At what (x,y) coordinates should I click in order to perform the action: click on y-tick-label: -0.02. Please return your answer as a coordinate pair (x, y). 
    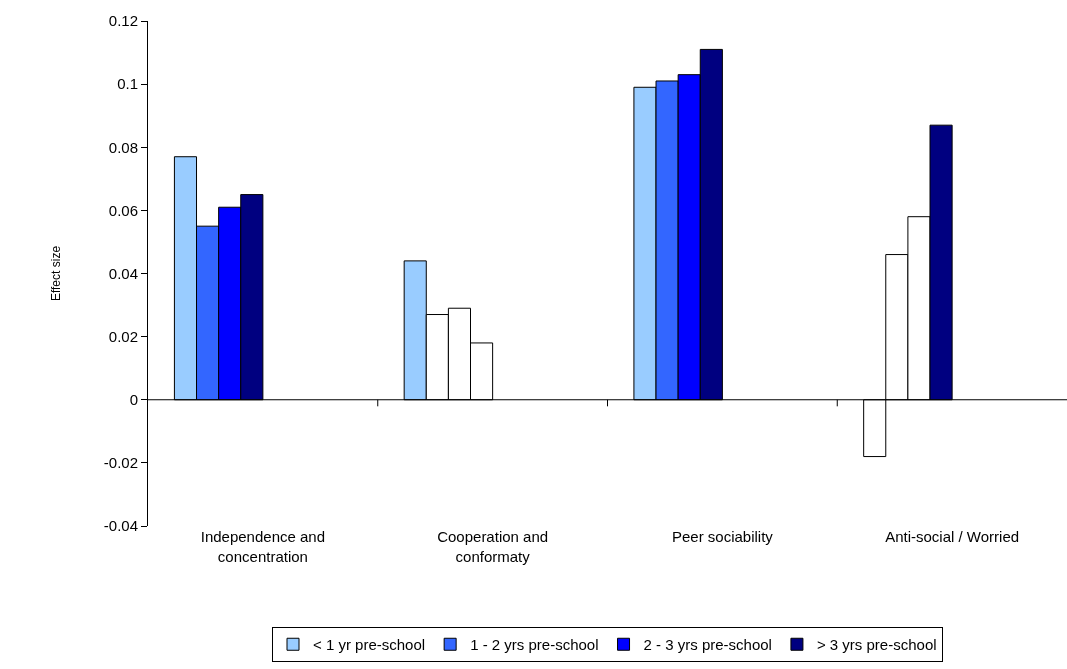
    Looking at the image, I should click on (120, 463).